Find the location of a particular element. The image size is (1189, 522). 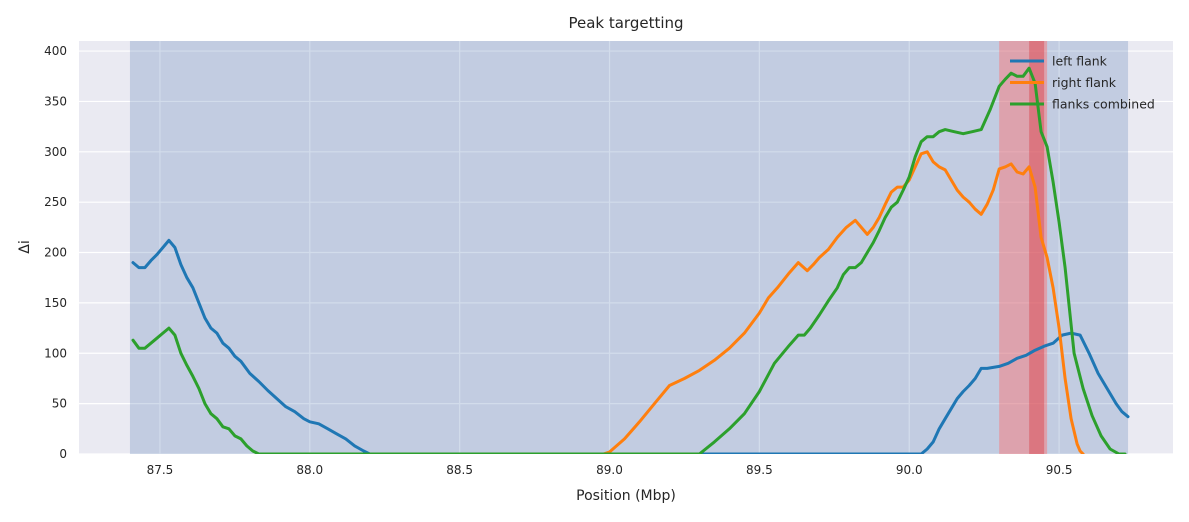

x-tick-label: 89.0 is located at coordinates (609, 470).